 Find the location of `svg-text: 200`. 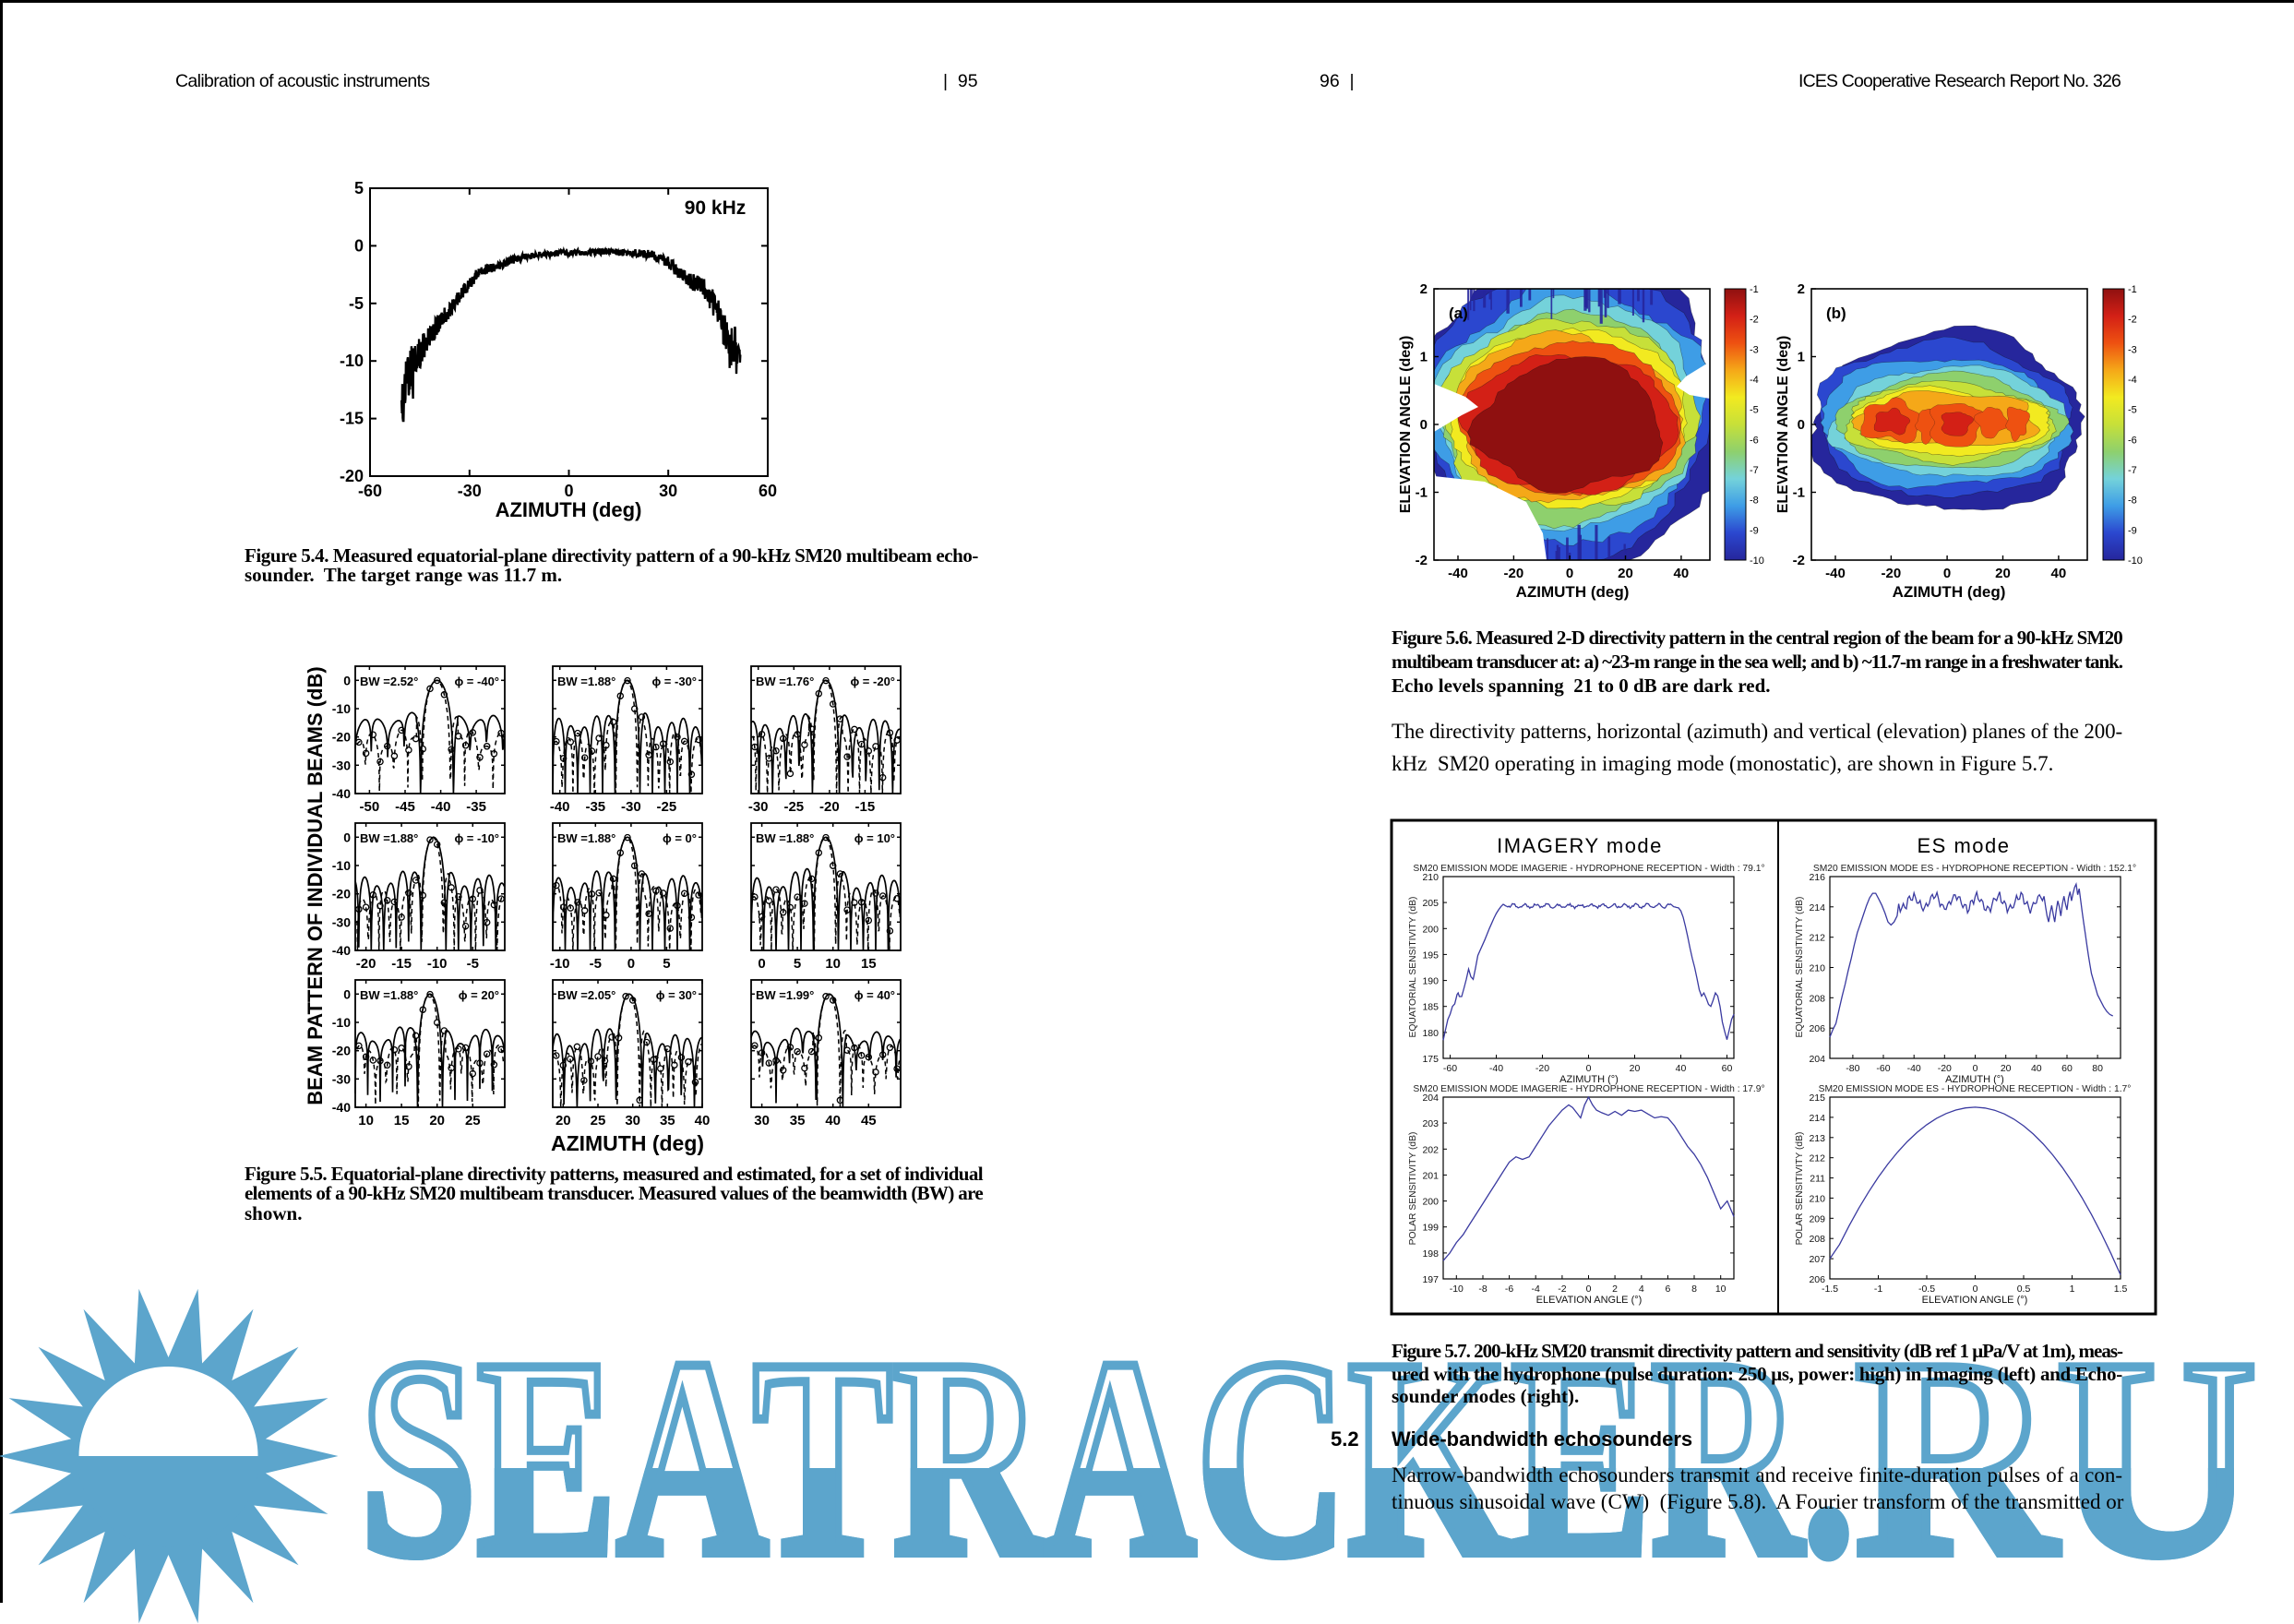

svg-text: 200 is located at coordinates (1430, 1202).